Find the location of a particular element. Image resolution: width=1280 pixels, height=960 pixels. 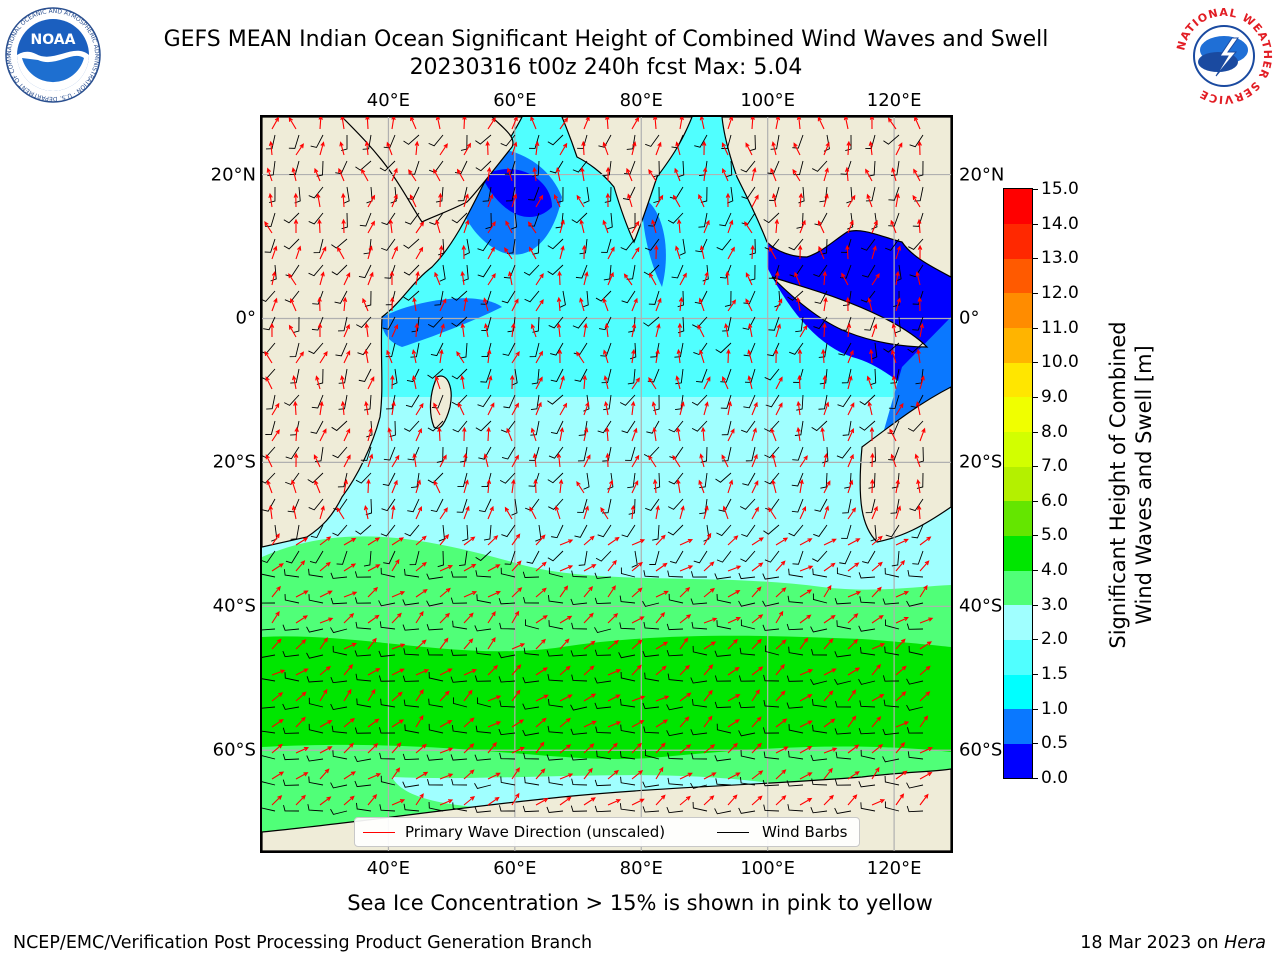

colorbar-segment is located at coordinates (1018, 310).